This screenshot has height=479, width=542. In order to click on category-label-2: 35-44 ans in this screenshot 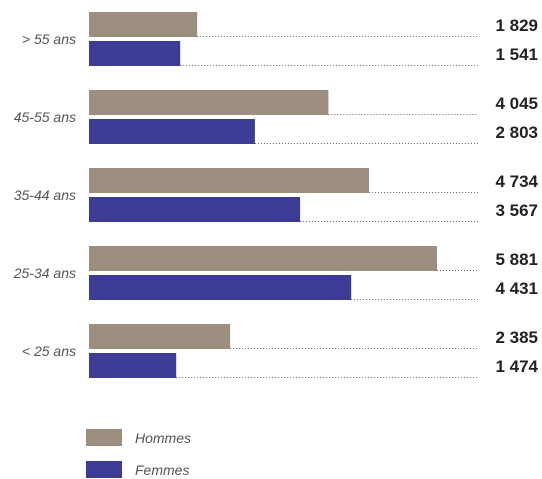, I will do `click(45, 195)`.